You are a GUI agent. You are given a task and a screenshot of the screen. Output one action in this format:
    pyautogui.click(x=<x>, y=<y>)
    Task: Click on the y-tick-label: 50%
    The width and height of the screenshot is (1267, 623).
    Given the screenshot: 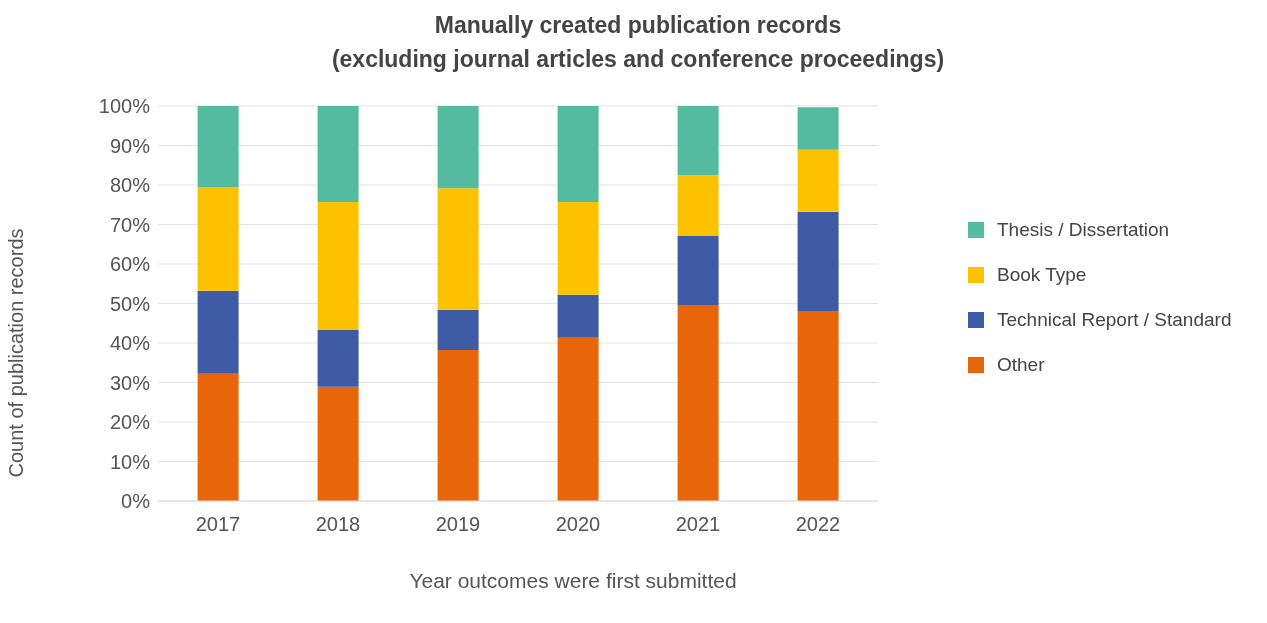 What is the action you would take?
    pyautogui.click(x=130, y=303)
    